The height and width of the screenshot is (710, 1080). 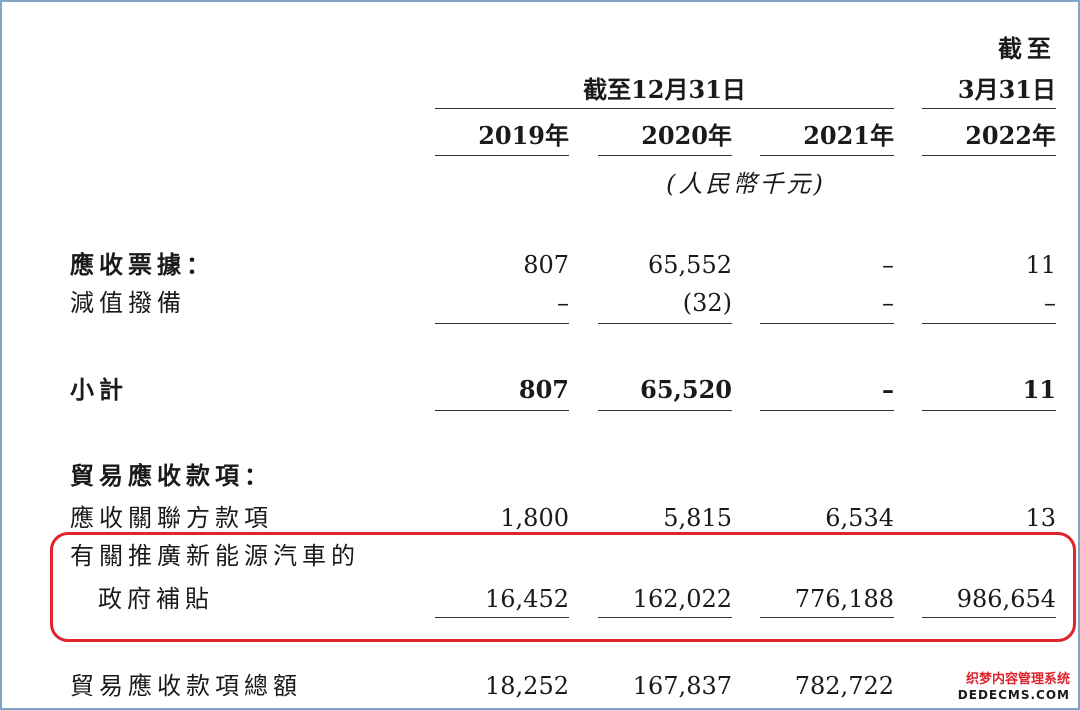 What do you see at coordinates (664, 108) in the screenshot?
I see `period-rule` at bounding box center [664, 108].